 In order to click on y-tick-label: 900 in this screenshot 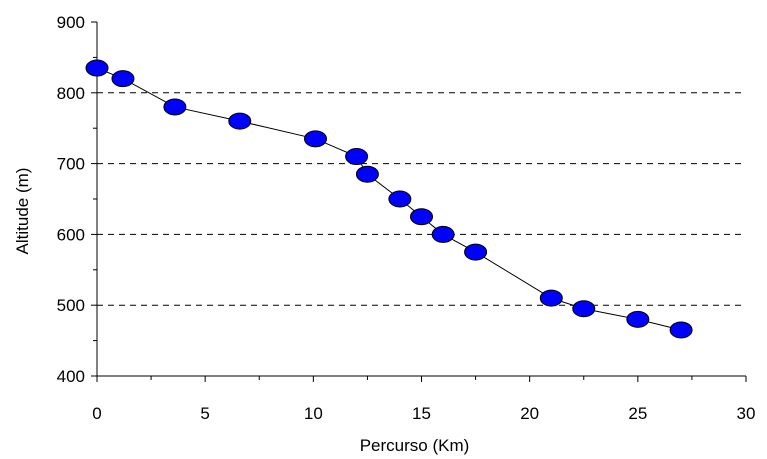, I will do `click(71, 22)`.